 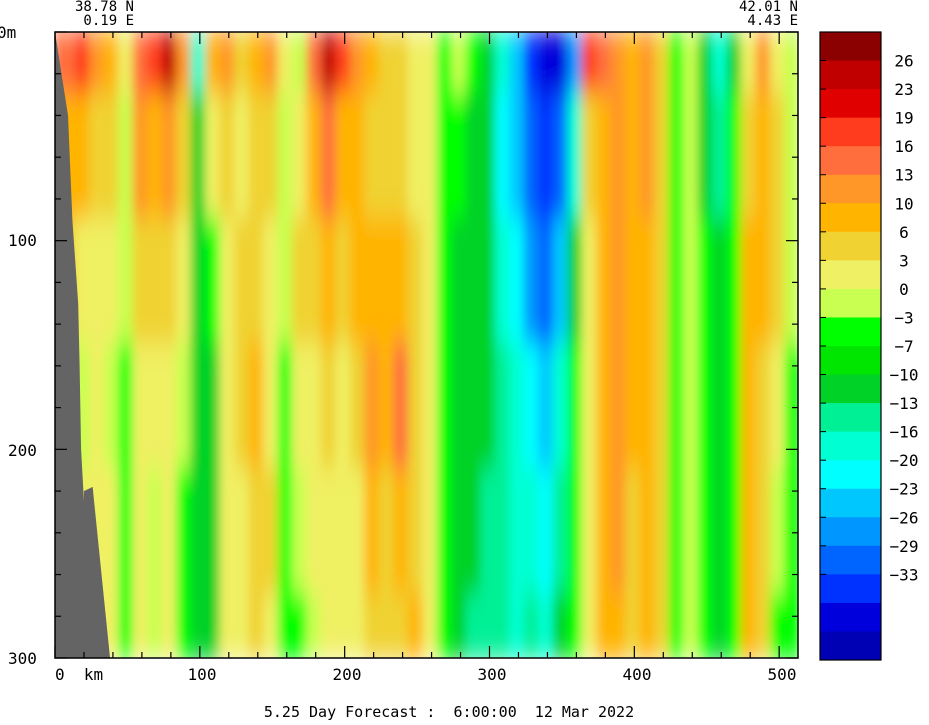 What do you see at coordinates (108, 21) in the screenshot?
I see `corner-left-lon: 0.19 E` at bounding box center [108, 21].